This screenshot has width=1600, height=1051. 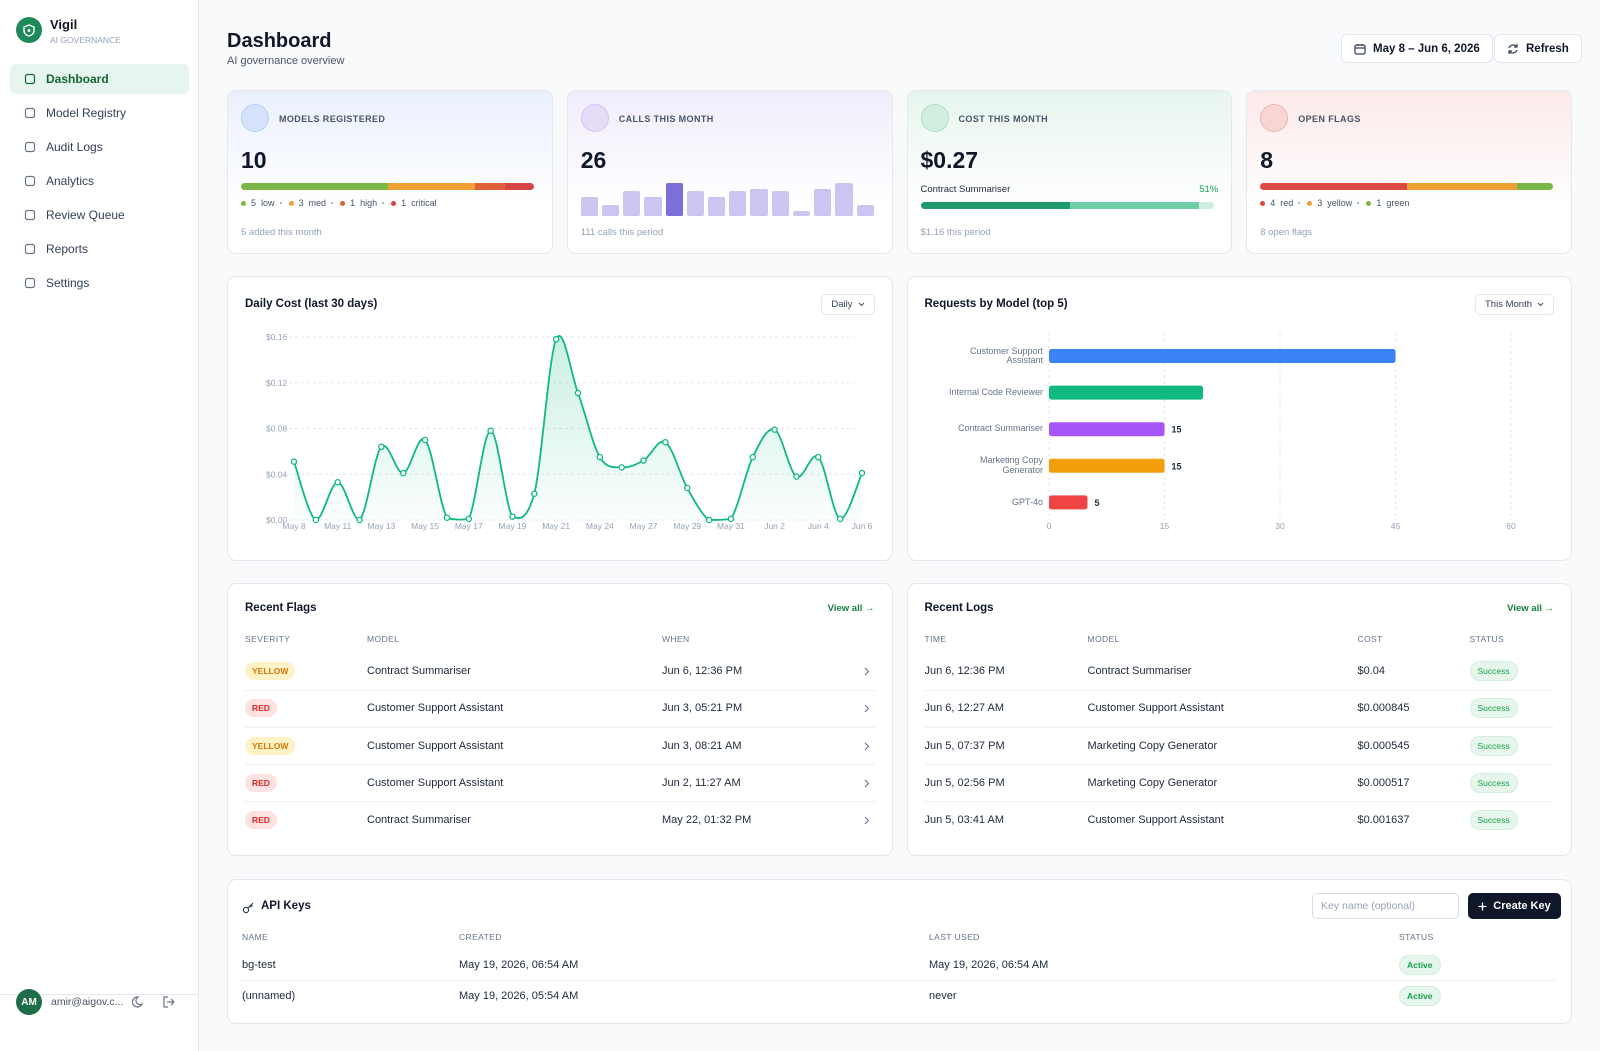 I want to click on x-tick-label: 60, so click(x=1511, y=526).